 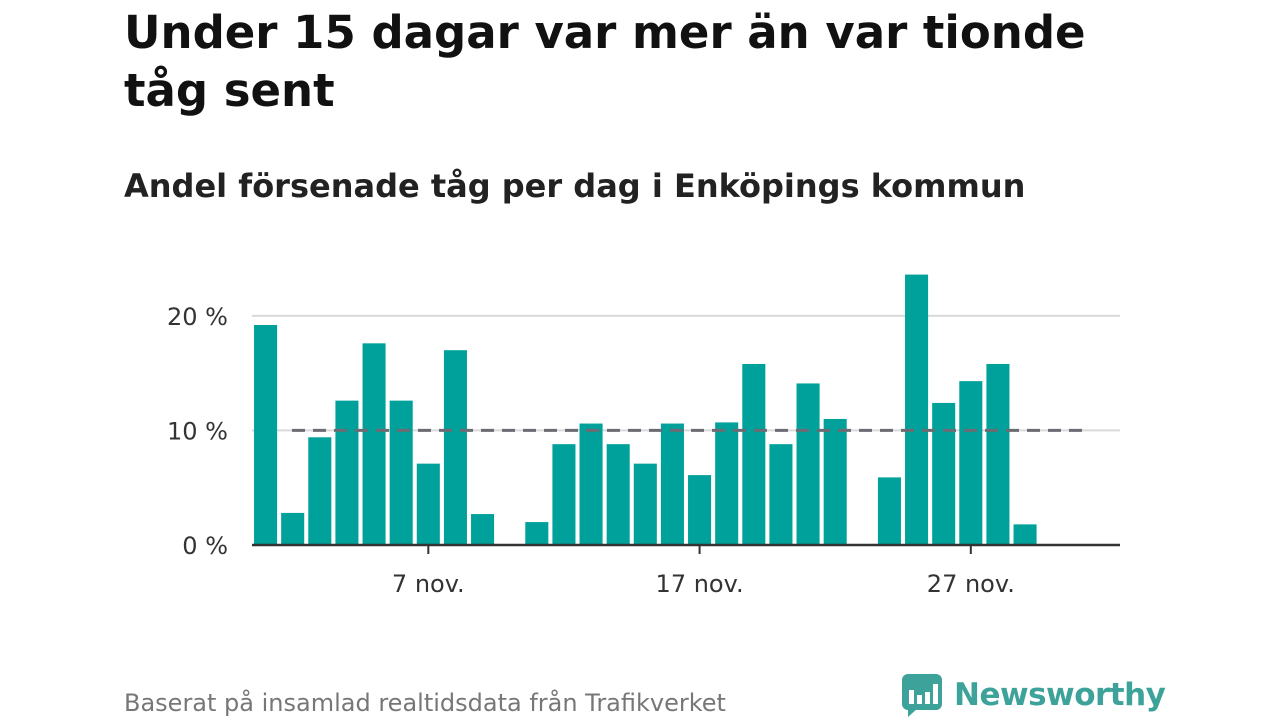 I want to click on x-tick-label: 17 nov., so click(x=700, y=584).